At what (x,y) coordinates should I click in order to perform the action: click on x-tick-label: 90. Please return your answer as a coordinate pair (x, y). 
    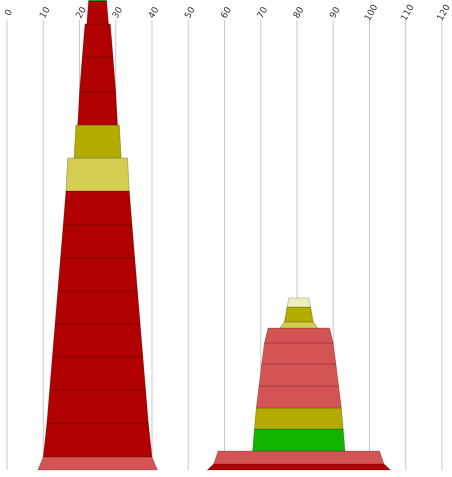
    Looking at the image, I should click on (335, 12).